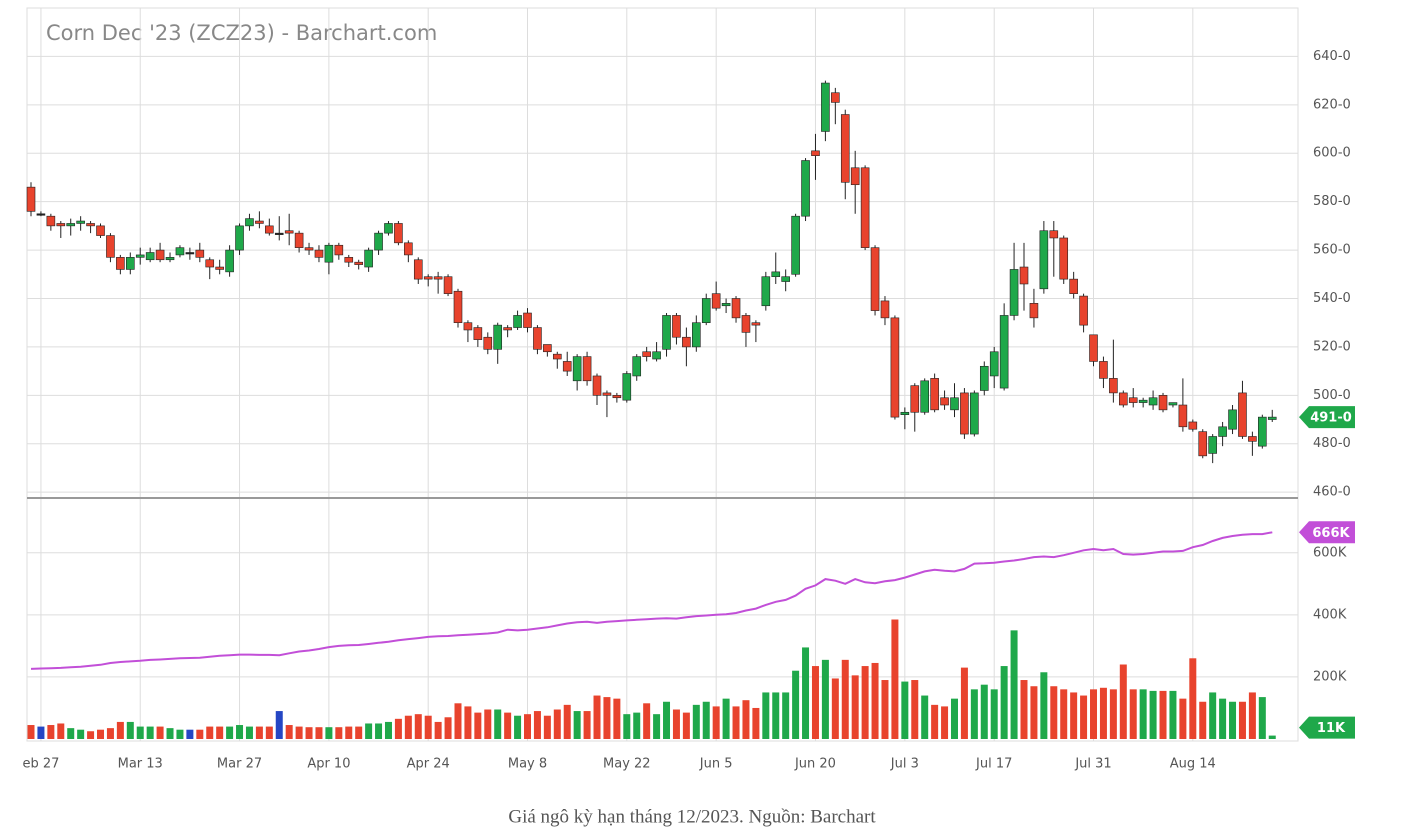  Describe the element at coordinates (1327, 727) in the screenshot. I see `value-tag: 11K` at that location.